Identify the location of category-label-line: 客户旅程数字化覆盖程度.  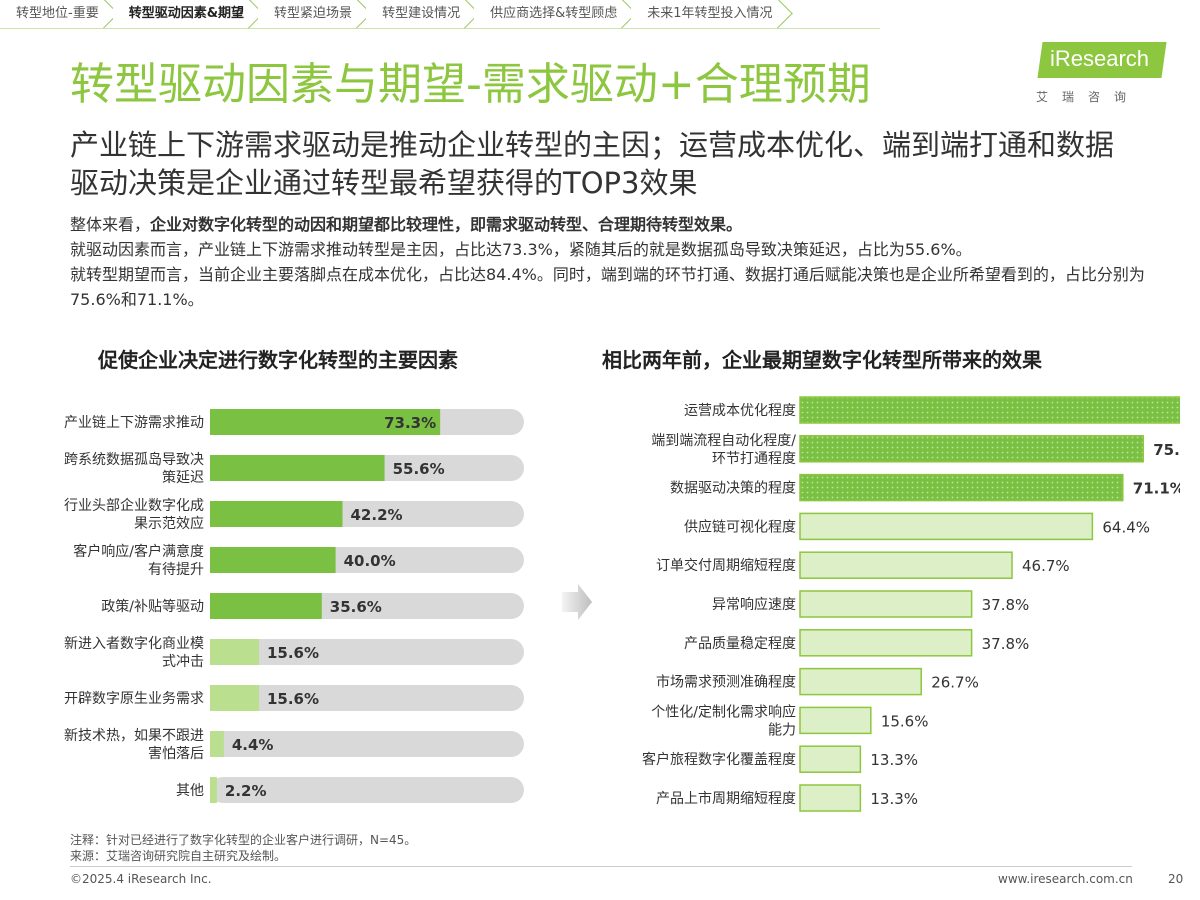
(719, 759).